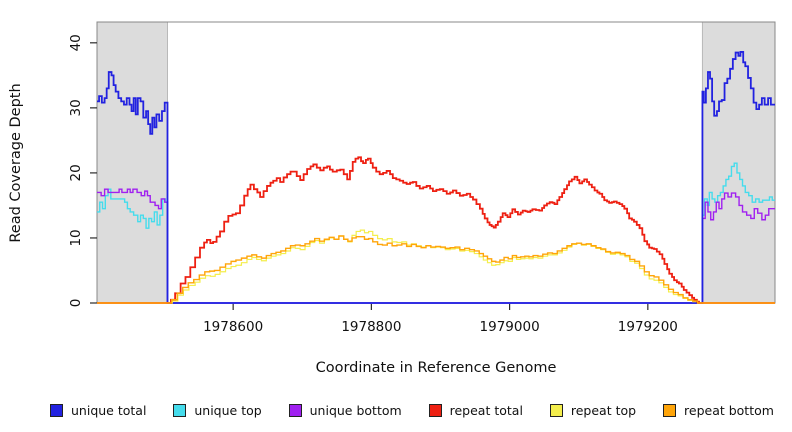  Describe the element at coordinates (76, 303) in the screenshot. I see `y-tick-label: 0` at that location.